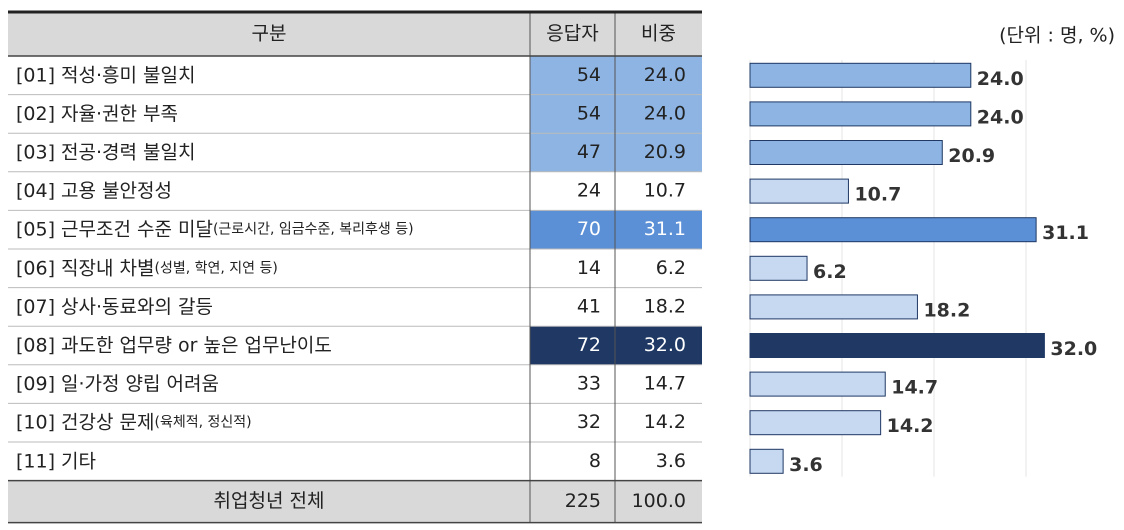 The height and width of the screenshot is (530, 1124). I want to click on row-label-main: [09] 일·가정 양립 어려움, so click(117, 384).